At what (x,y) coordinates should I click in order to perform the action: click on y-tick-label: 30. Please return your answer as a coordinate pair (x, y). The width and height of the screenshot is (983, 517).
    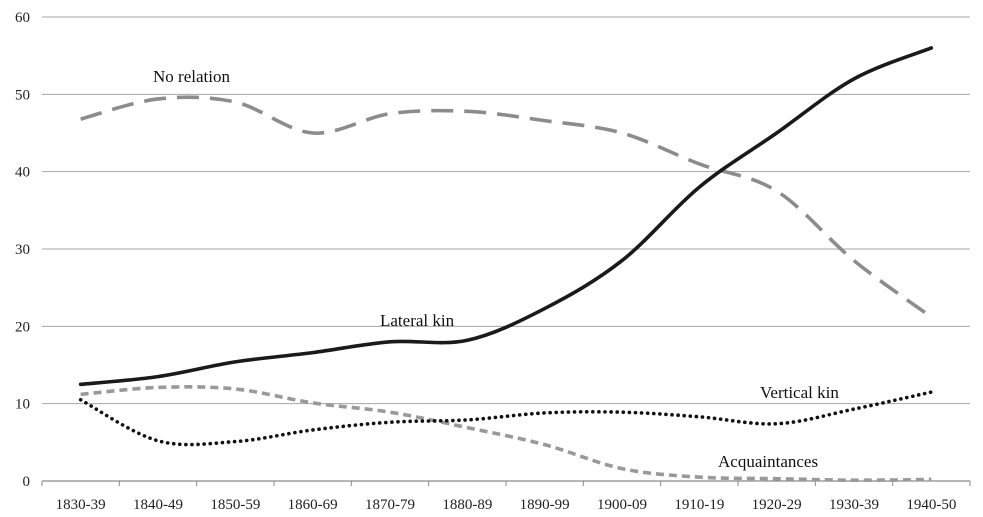
    Looking at the image, I should click on (22, 250).